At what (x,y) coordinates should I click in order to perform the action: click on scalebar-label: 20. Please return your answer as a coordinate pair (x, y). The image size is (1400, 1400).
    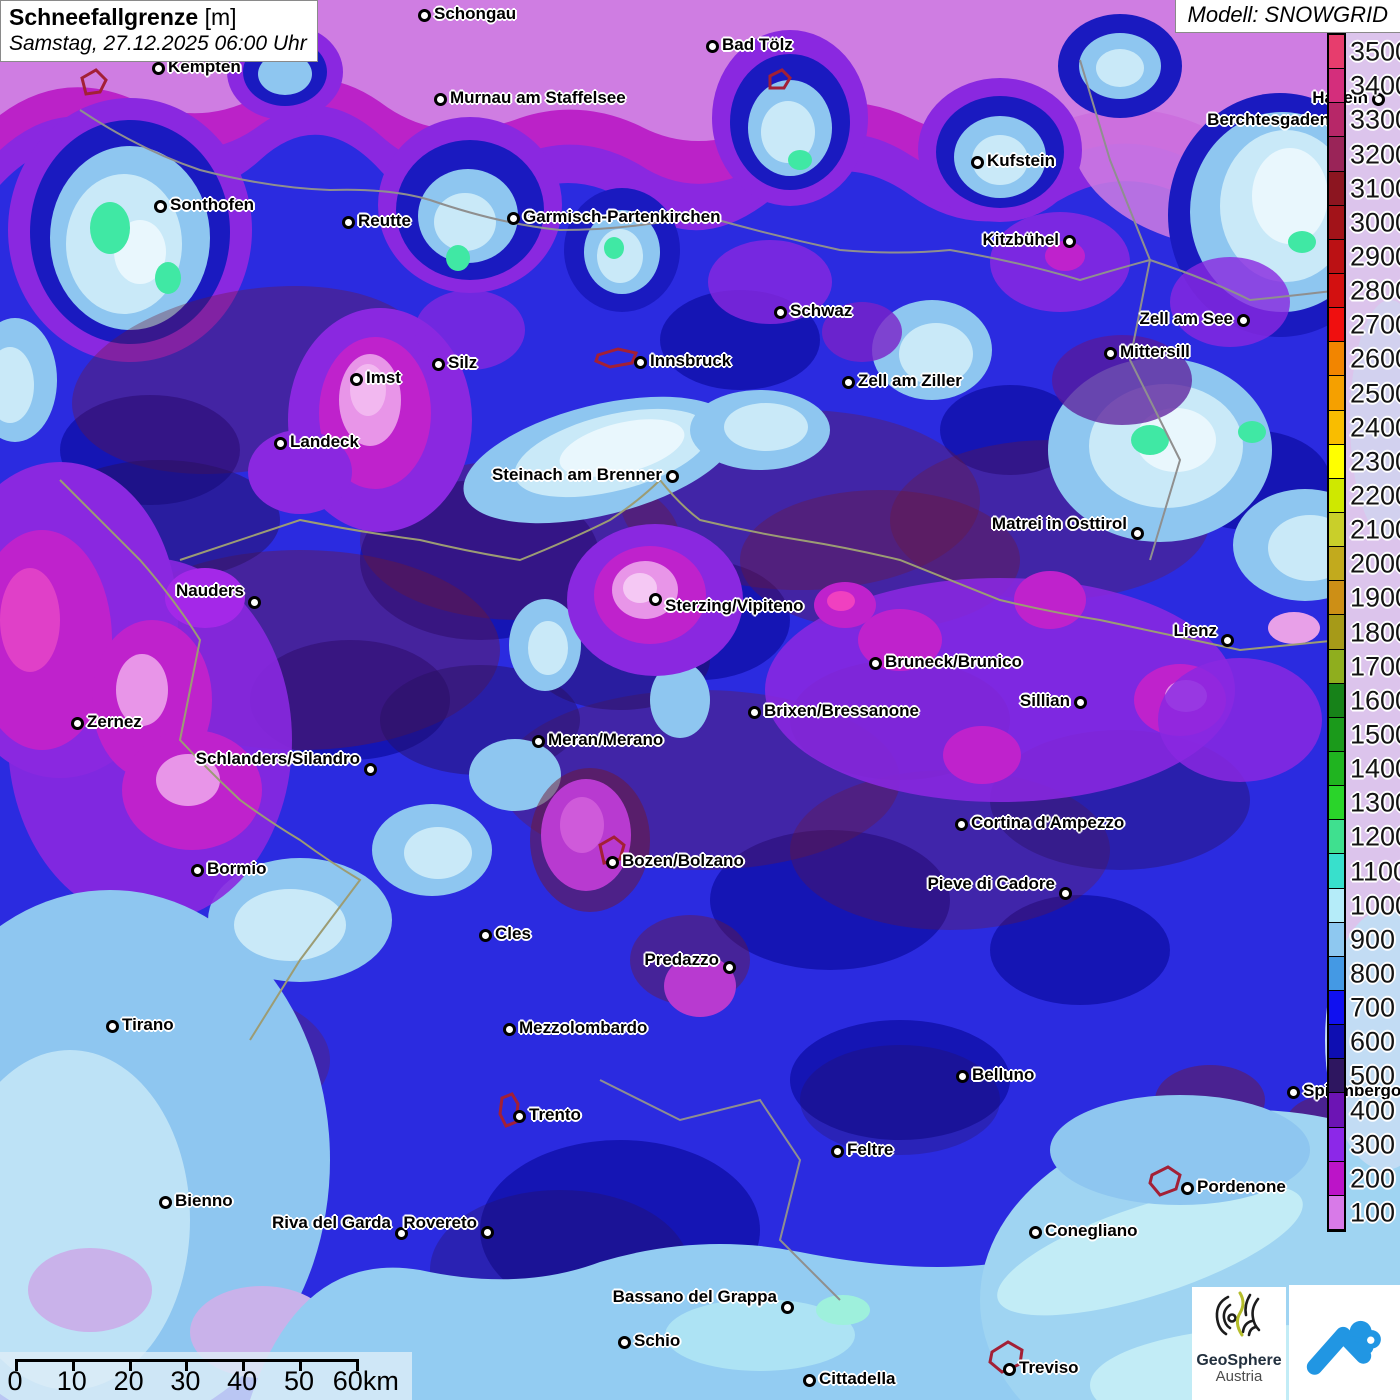
    Looking at the image, I should click on (128, 1381).